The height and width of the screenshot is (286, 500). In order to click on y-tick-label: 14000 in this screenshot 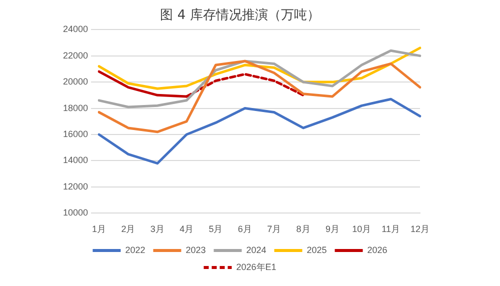, I will do `click(75, 160)`.